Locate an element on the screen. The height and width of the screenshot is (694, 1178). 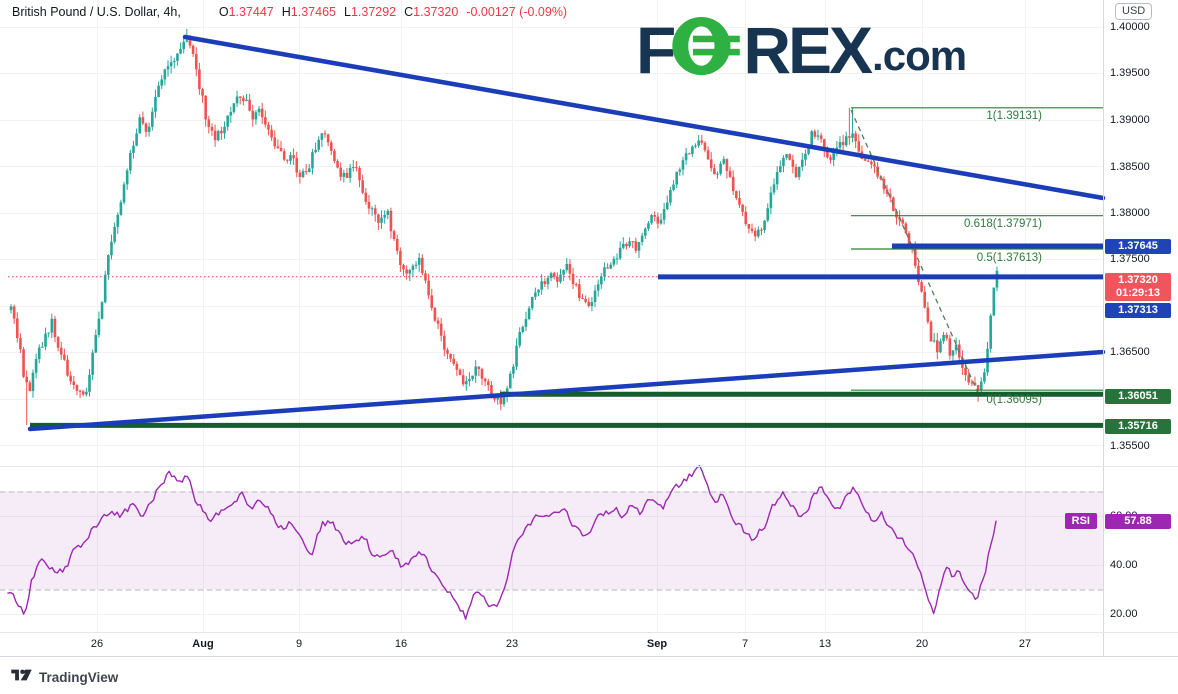
price-tick: 1.40000 is located at coordinates (1130, 27).